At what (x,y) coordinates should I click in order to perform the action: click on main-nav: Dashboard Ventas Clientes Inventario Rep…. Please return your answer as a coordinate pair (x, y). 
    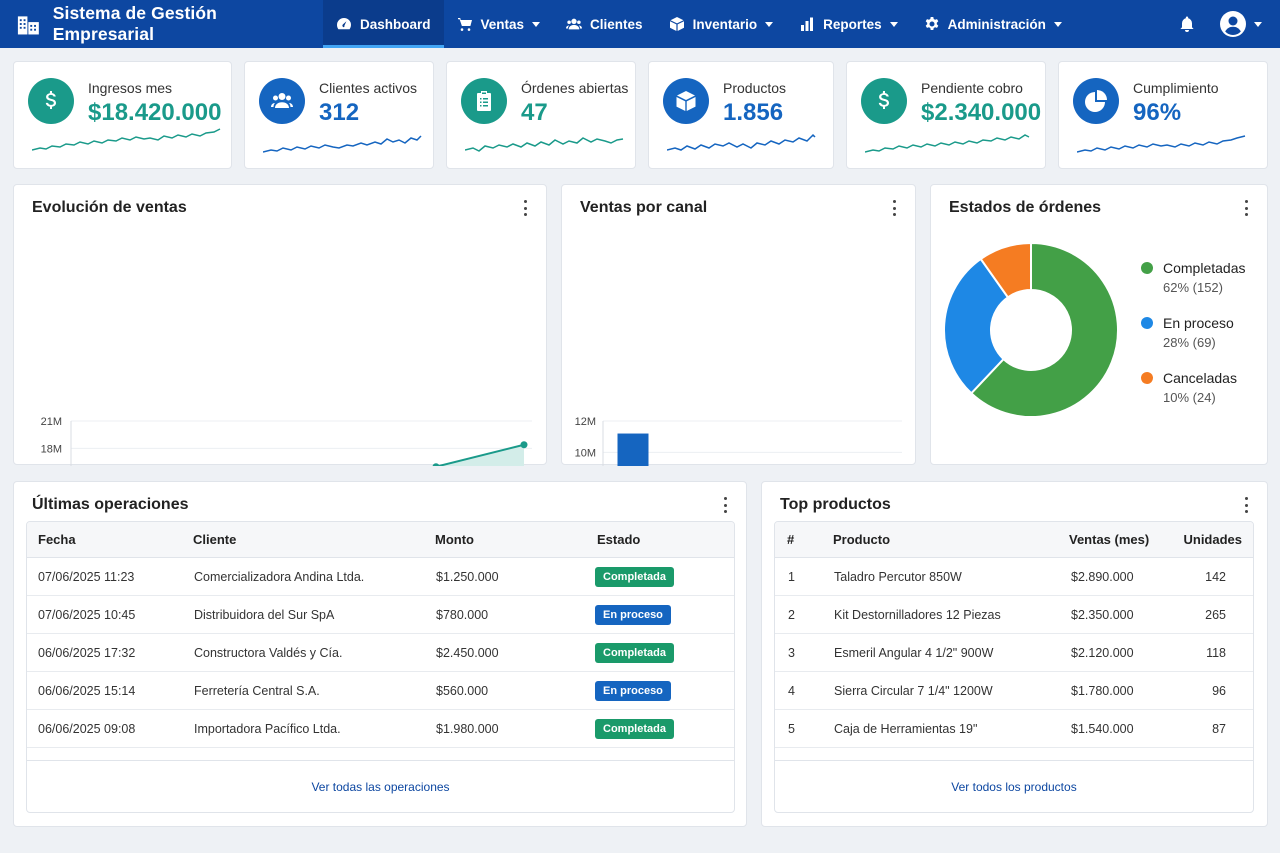
    Looking at the image, I should click on (699, 24).